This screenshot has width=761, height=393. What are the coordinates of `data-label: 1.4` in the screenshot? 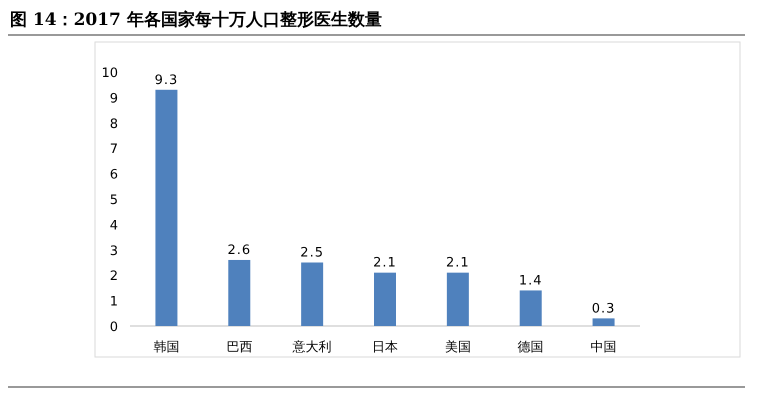 It's located at (530, 280).